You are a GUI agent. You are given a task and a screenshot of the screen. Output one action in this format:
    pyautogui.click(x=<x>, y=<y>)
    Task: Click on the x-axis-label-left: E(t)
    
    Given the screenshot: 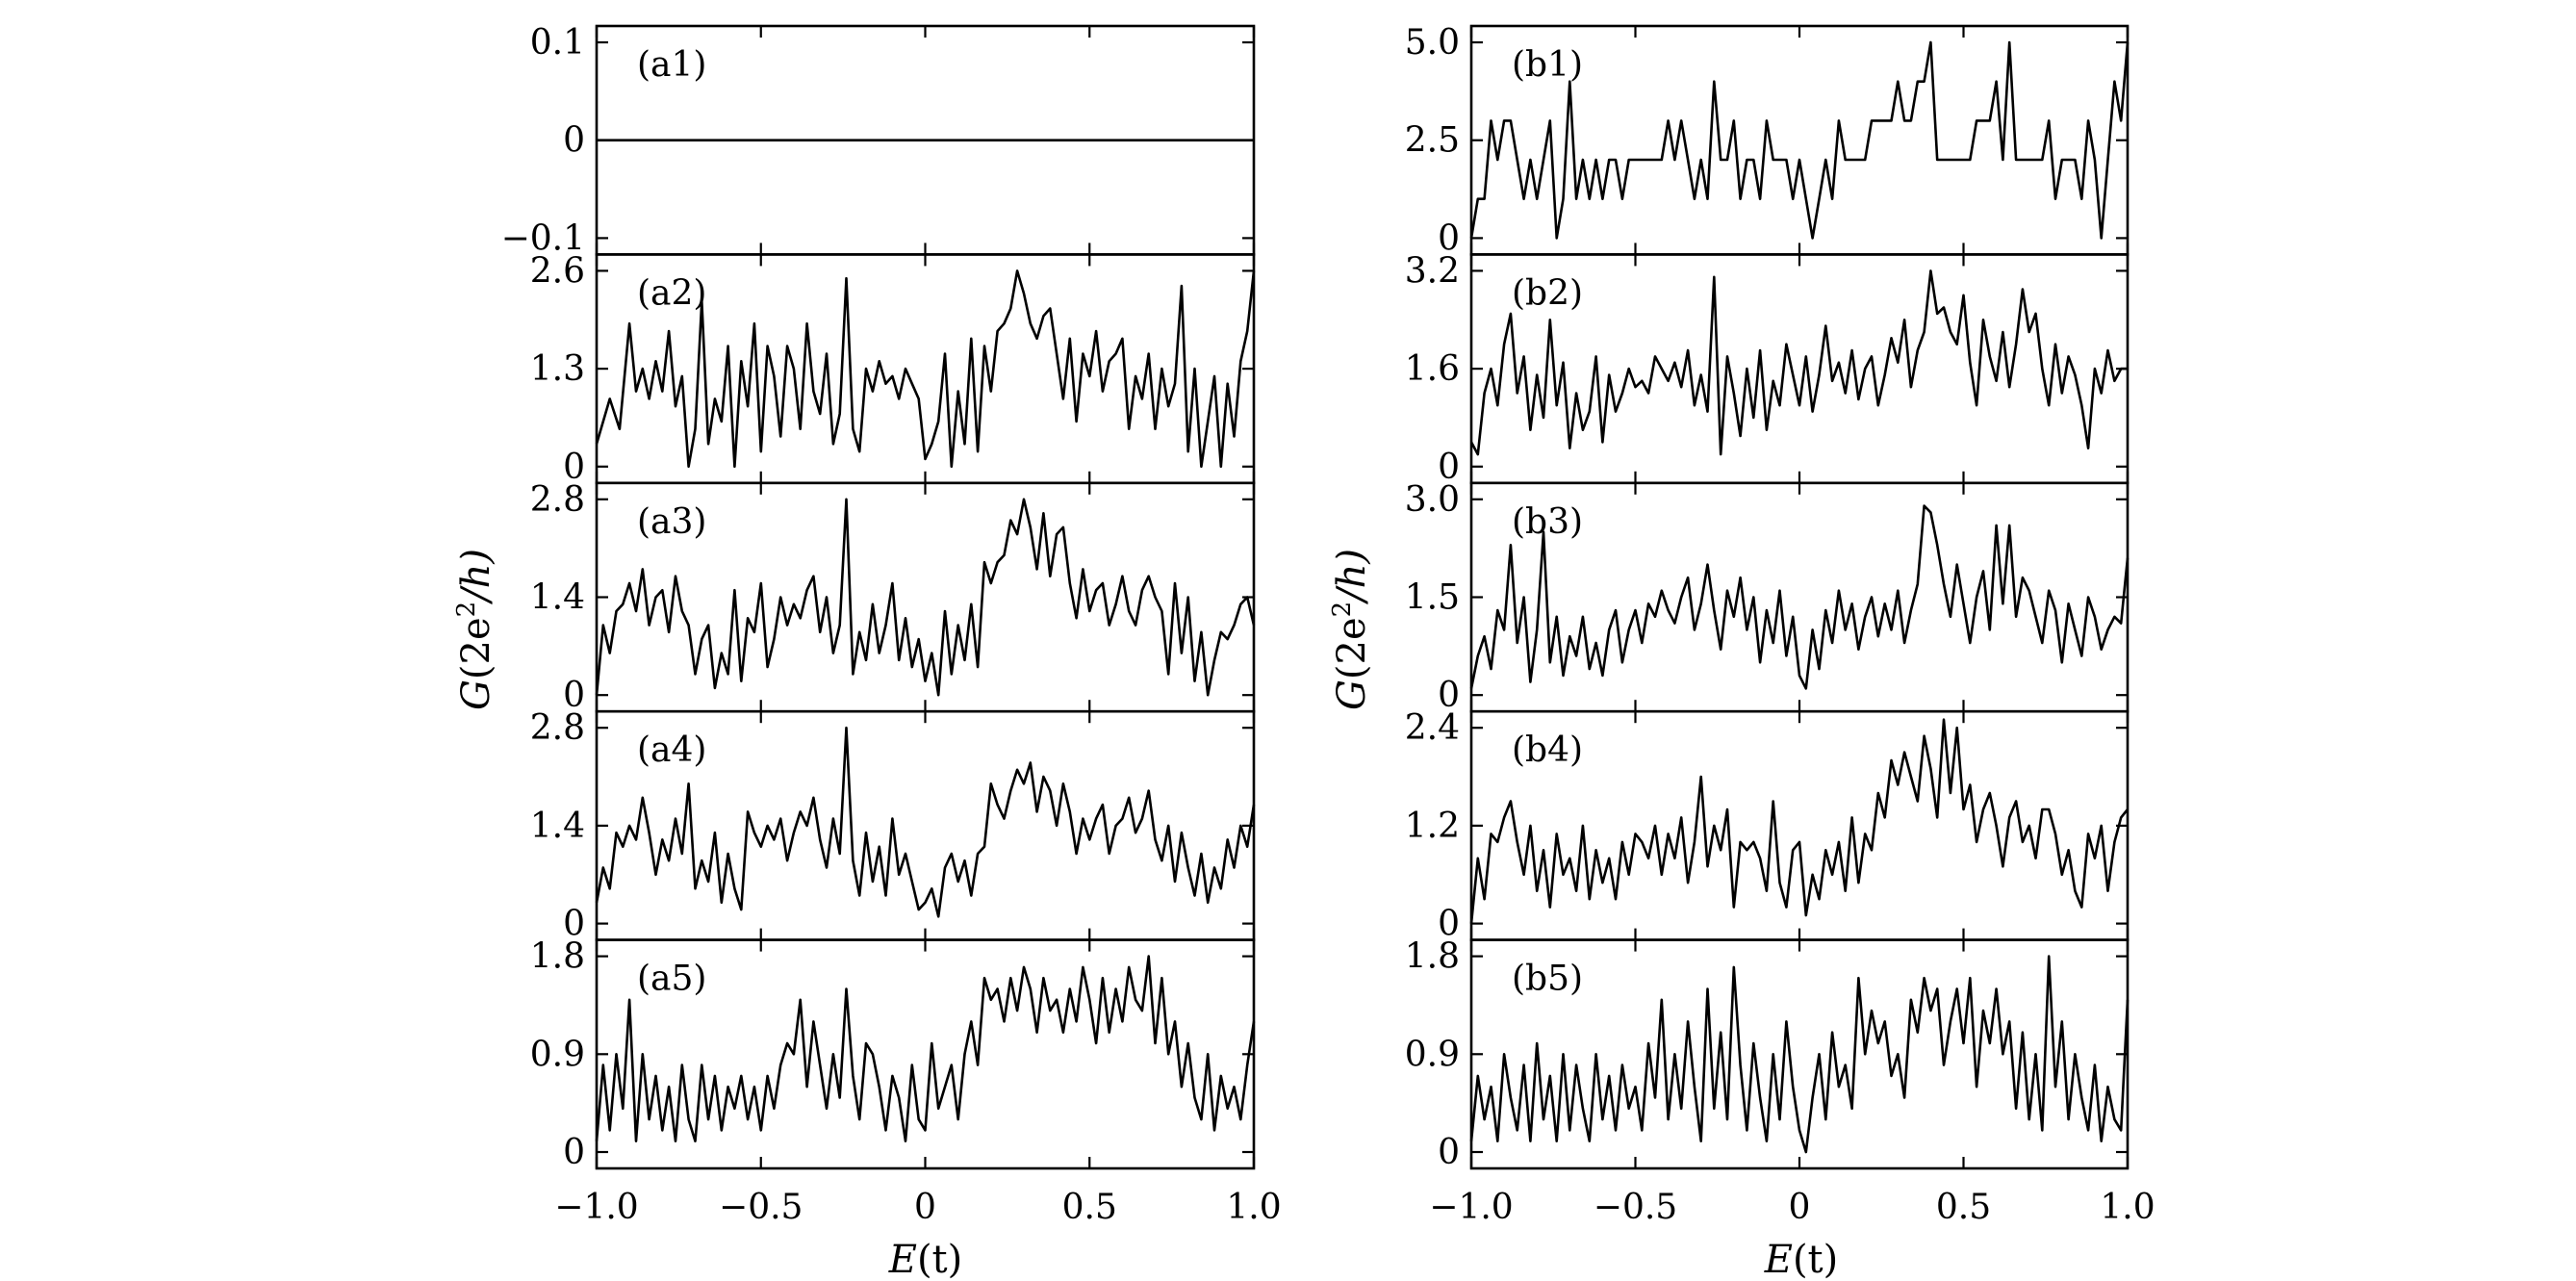 What is the action you would take?
    pyautogui.click(x=925, y=1260)
    